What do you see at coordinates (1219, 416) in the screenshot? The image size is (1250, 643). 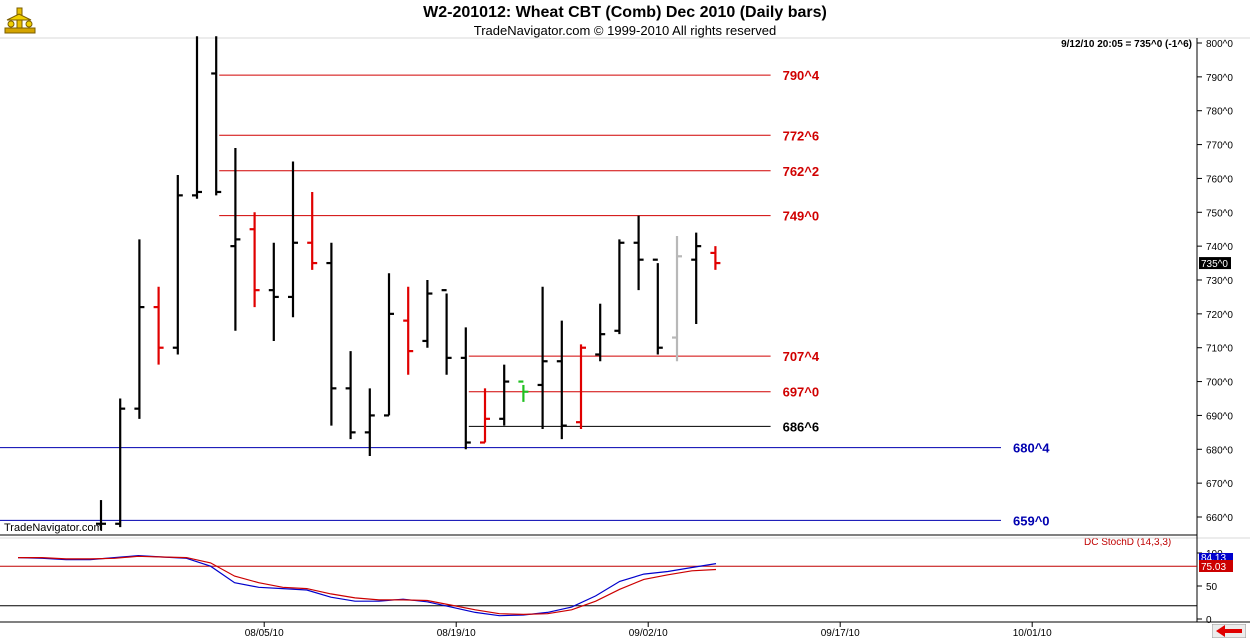 I see `y-tick-label: 690^0` at bounding box center [1219, 416].